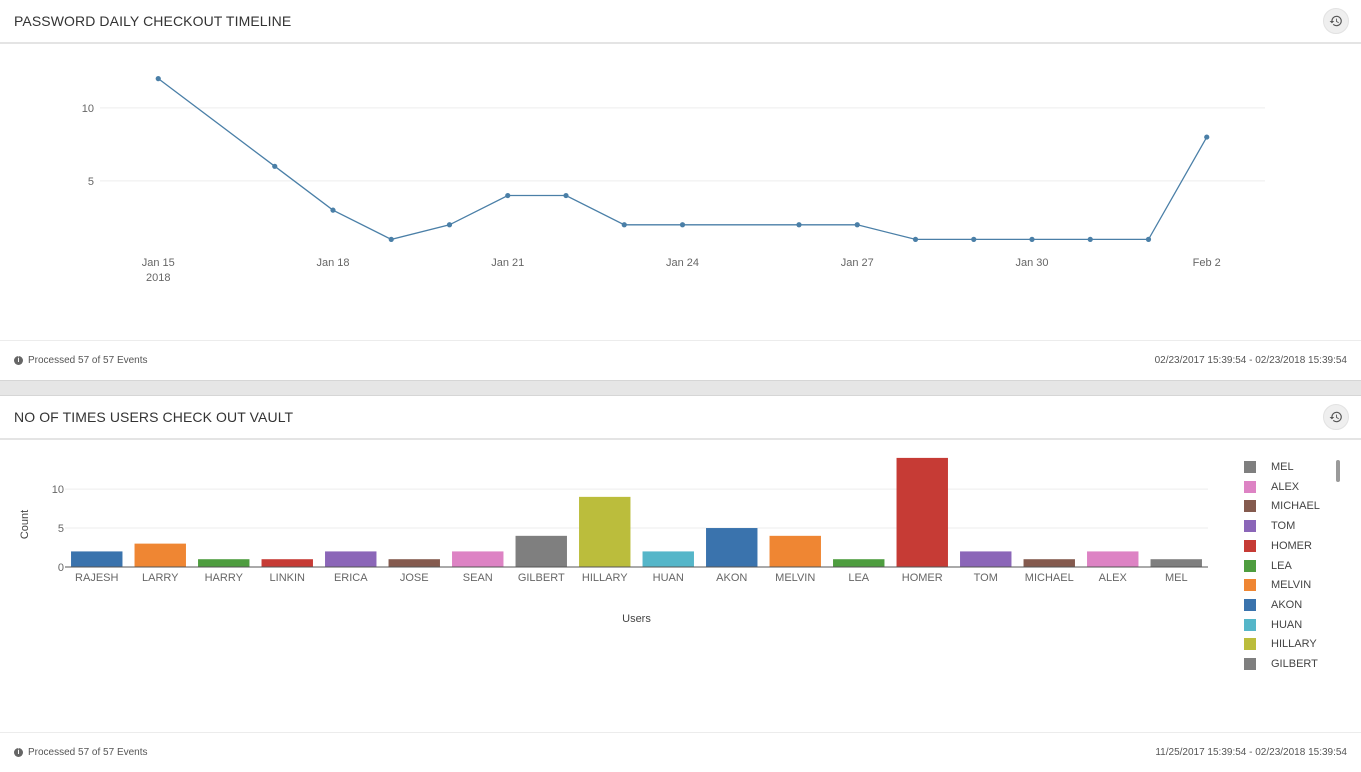 The height and width of the screenshot is (772, 1361). I want to click on legend-item: HOMER, so click(1278, 546).